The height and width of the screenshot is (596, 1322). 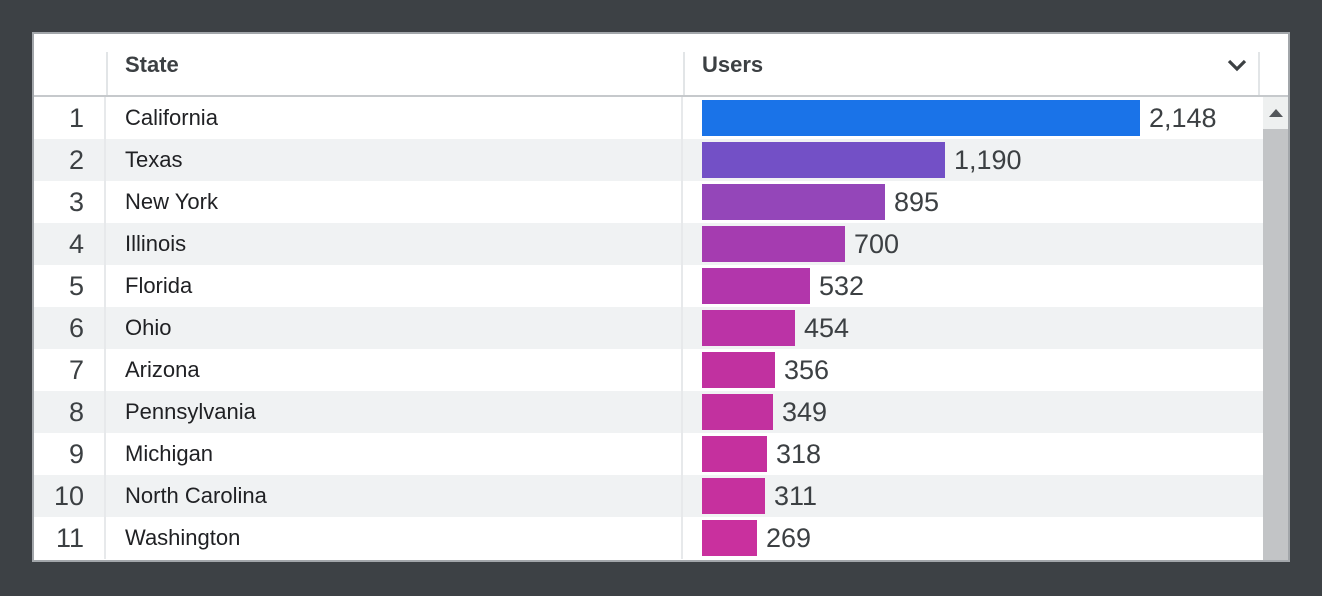 I want to click on table-row: 3 New York 895, so click(x=661, y=202).